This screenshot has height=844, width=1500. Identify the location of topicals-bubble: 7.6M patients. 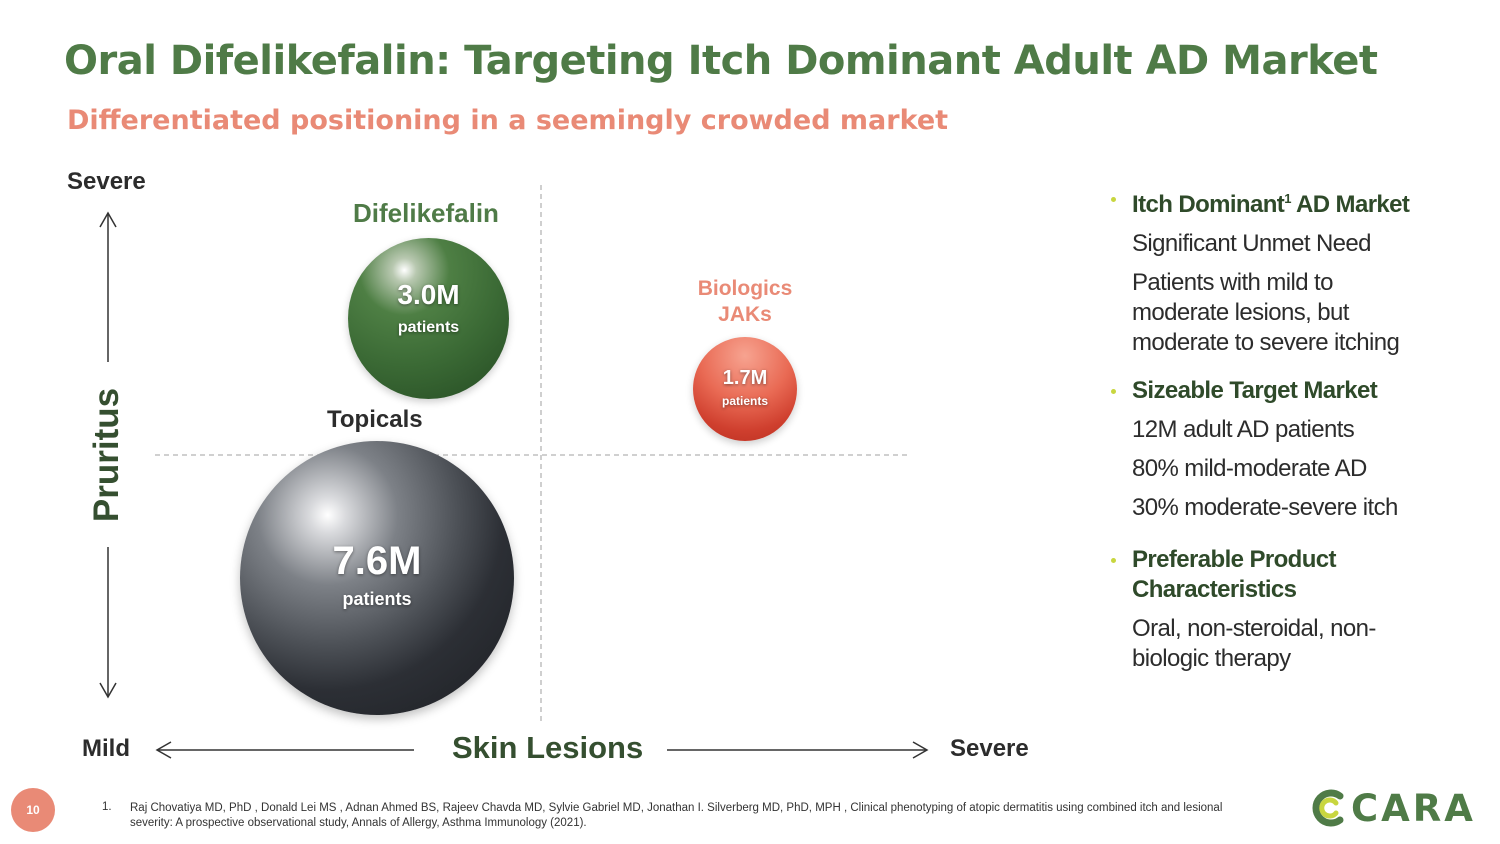
(377, 578).